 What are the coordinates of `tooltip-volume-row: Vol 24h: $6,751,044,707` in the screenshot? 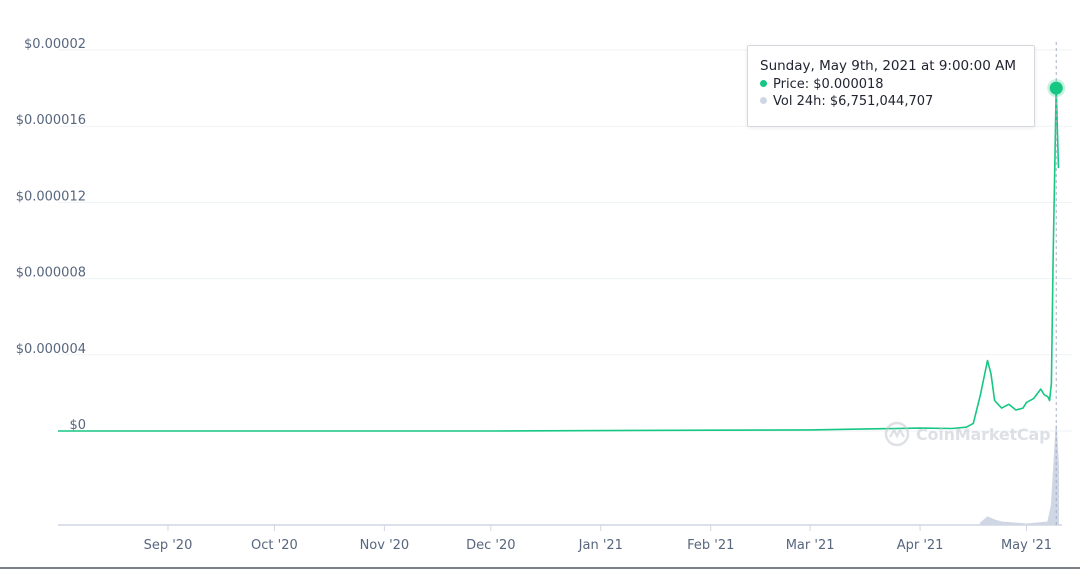 It's located at (891, 101).